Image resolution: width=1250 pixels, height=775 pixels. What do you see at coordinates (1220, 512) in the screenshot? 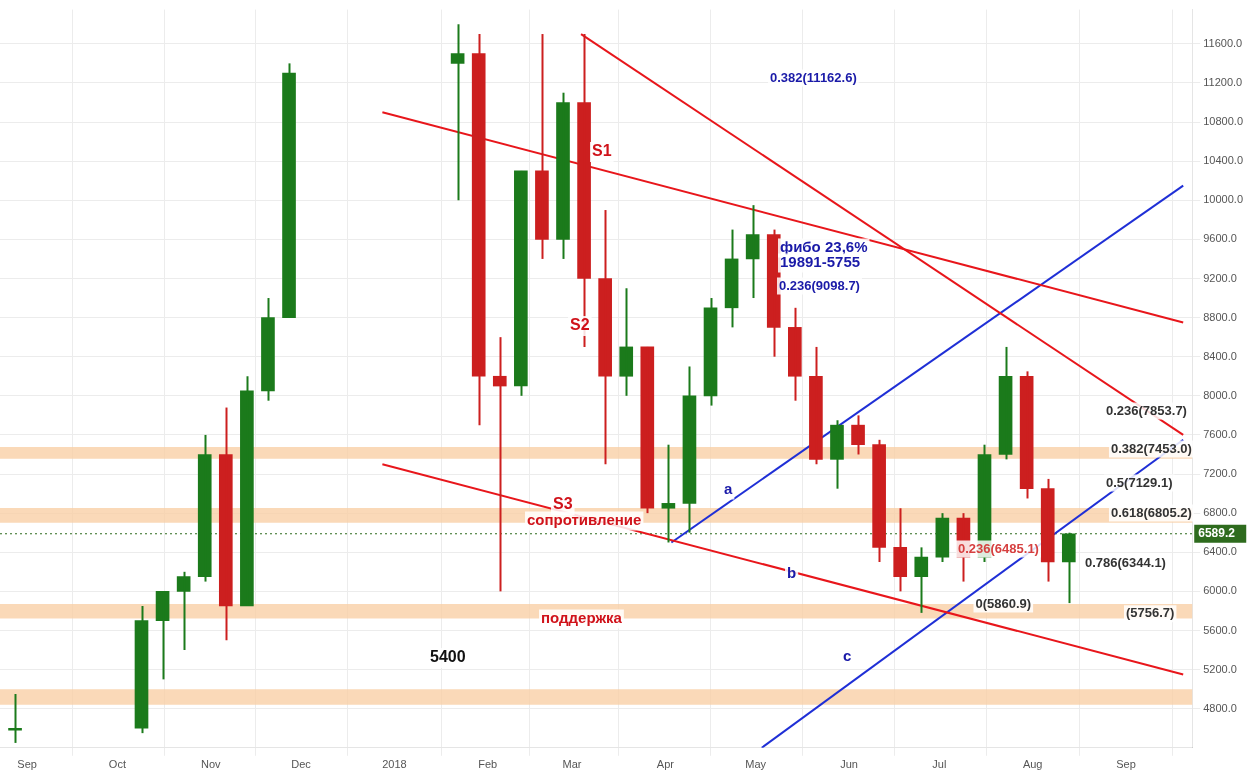
I see `y-tick-label: 6800.0` at bounding box center [1220, 512].